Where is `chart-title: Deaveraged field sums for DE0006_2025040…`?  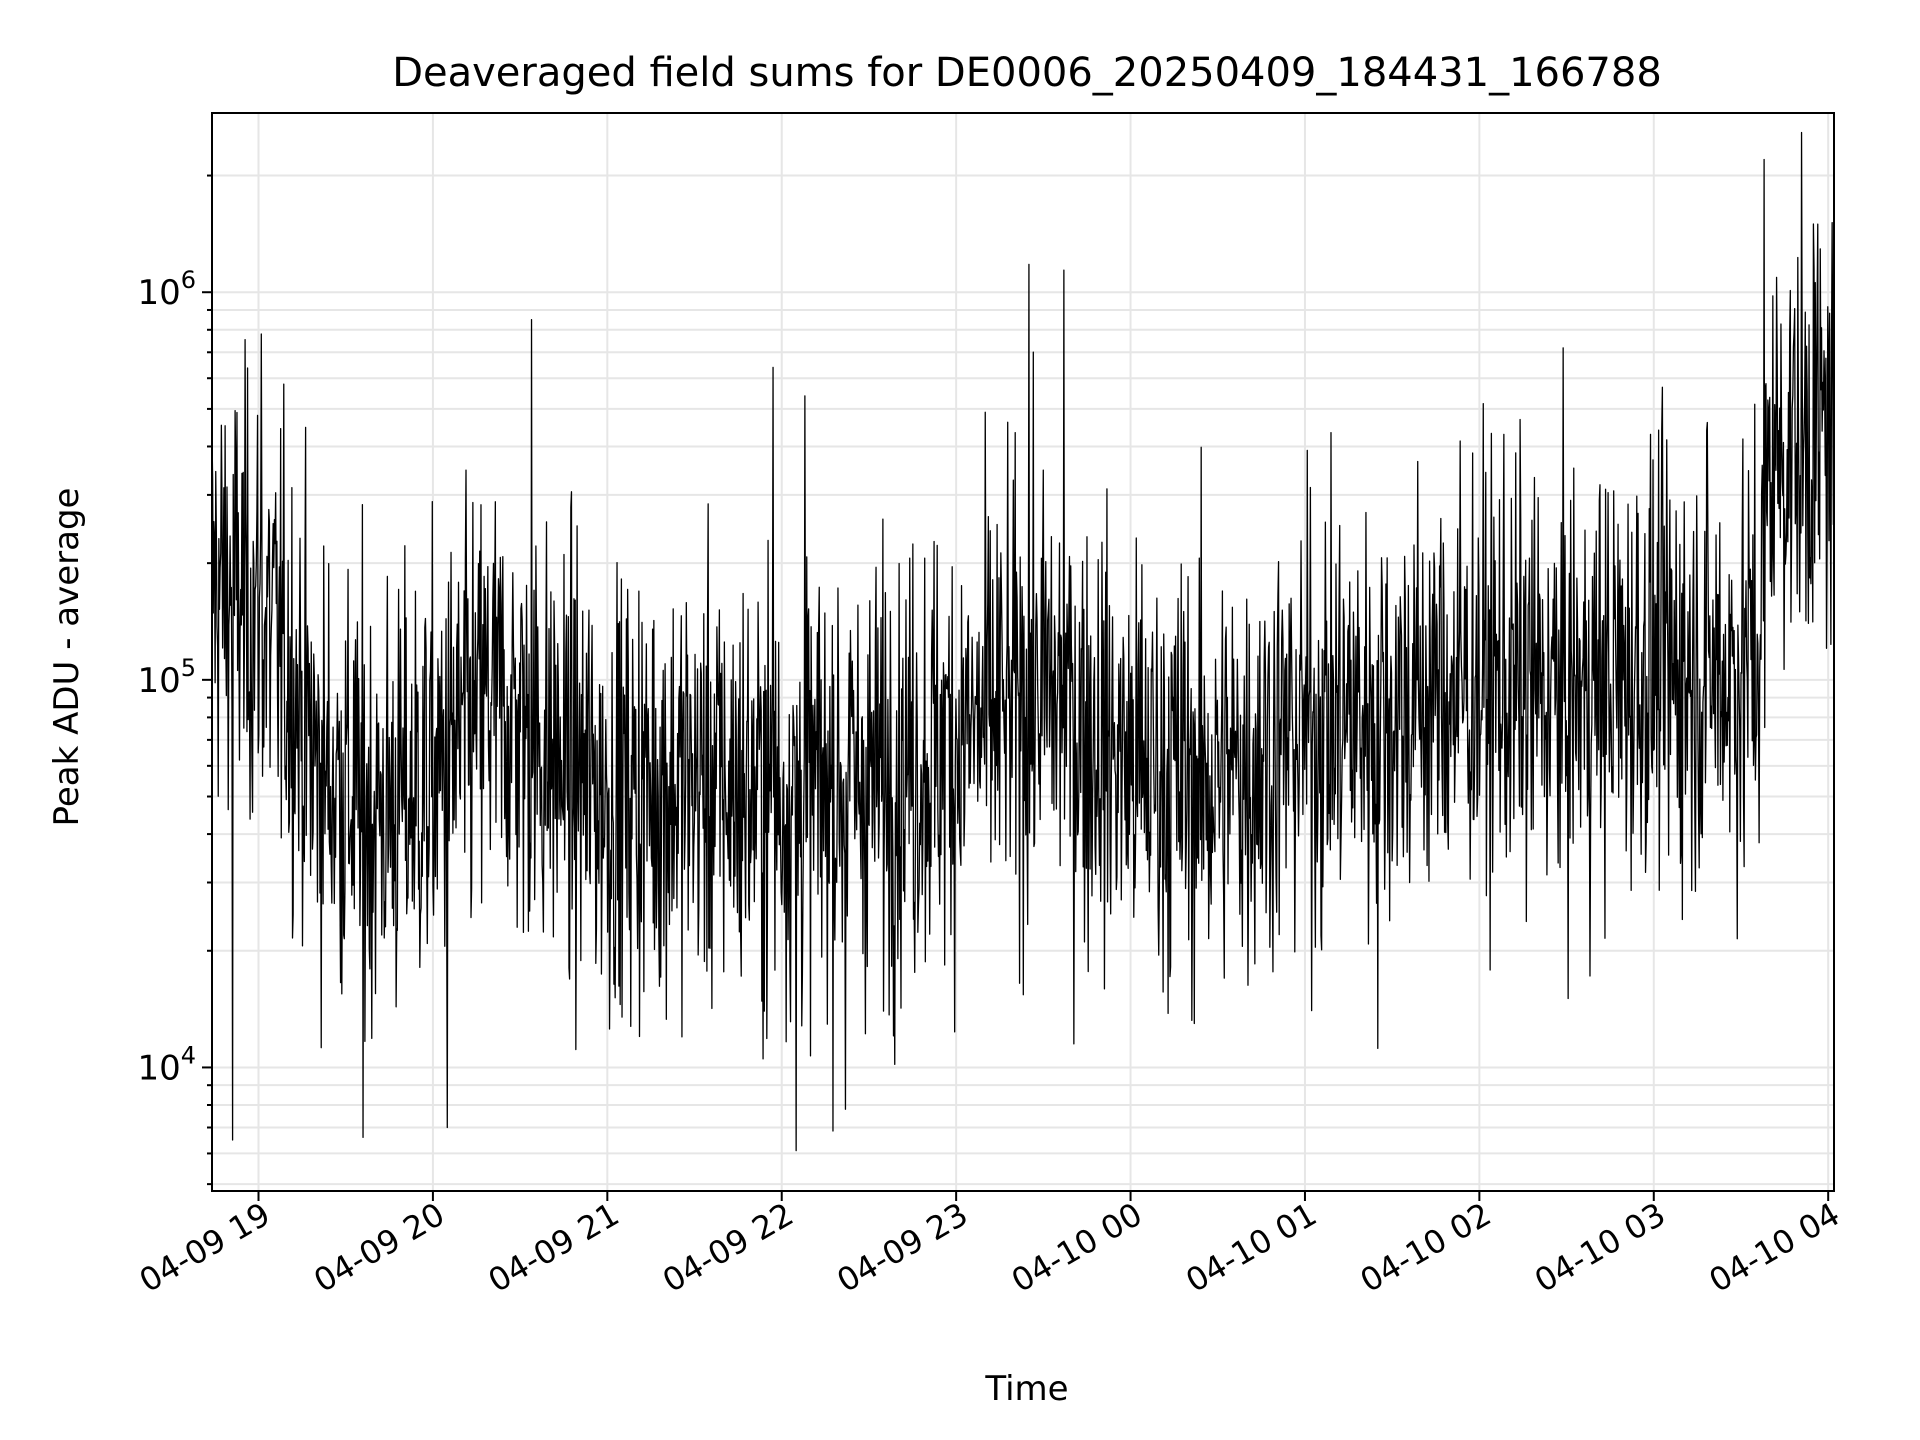 chart-title: Deaveraged field sums for DE0006_2025040… is located at coordinates (1027, 73).